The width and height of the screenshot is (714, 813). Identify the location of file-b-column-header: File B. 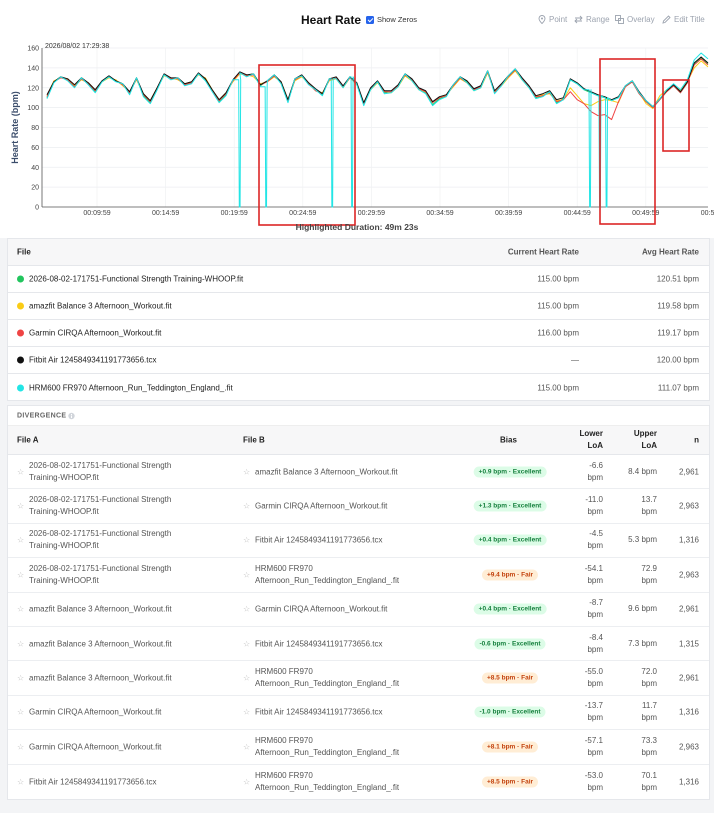
(254, 440).